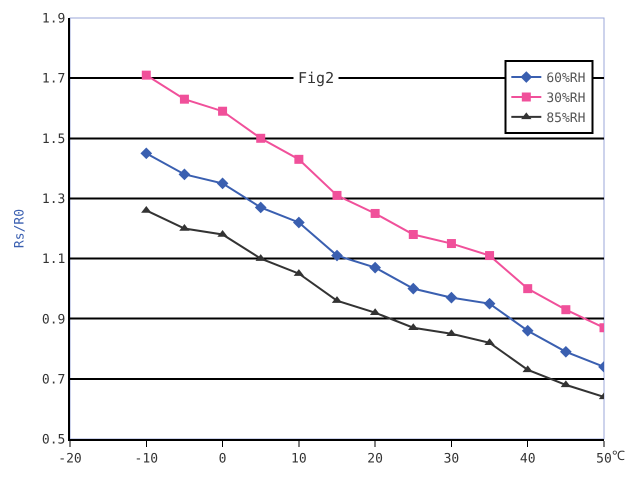 The height and width of the screenshot is (489, 644). What do you see at coordinates (566, 78) in the screenshot?
I see `legend-label: 60%RH` at bounding box center [566, 78].